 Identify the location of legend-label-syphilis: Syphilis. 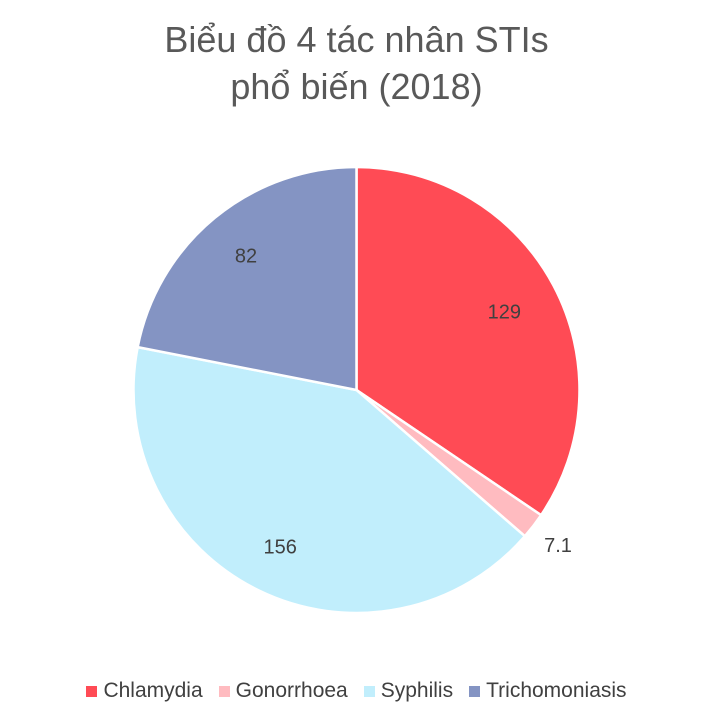
(417, 690).